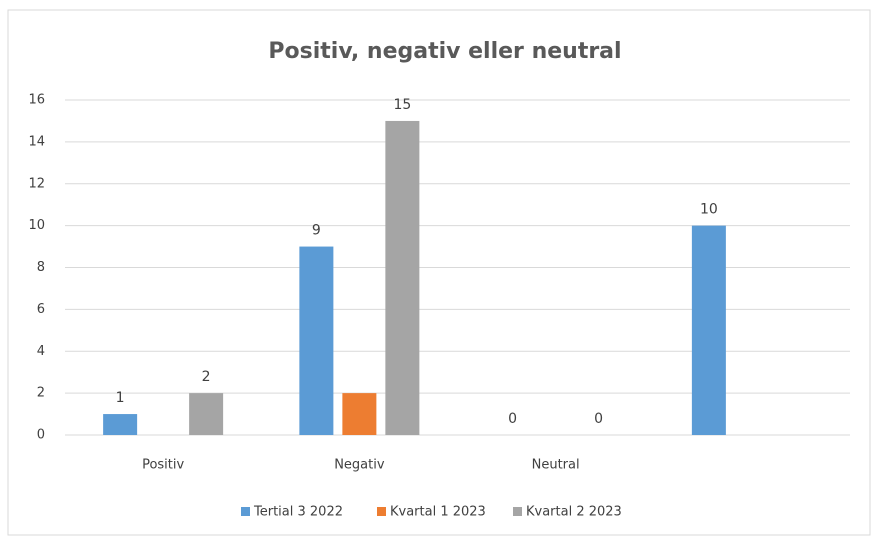  Describe the element at coordinates (709, 210) in the screenshot. I see `data-label: 10` at that location.